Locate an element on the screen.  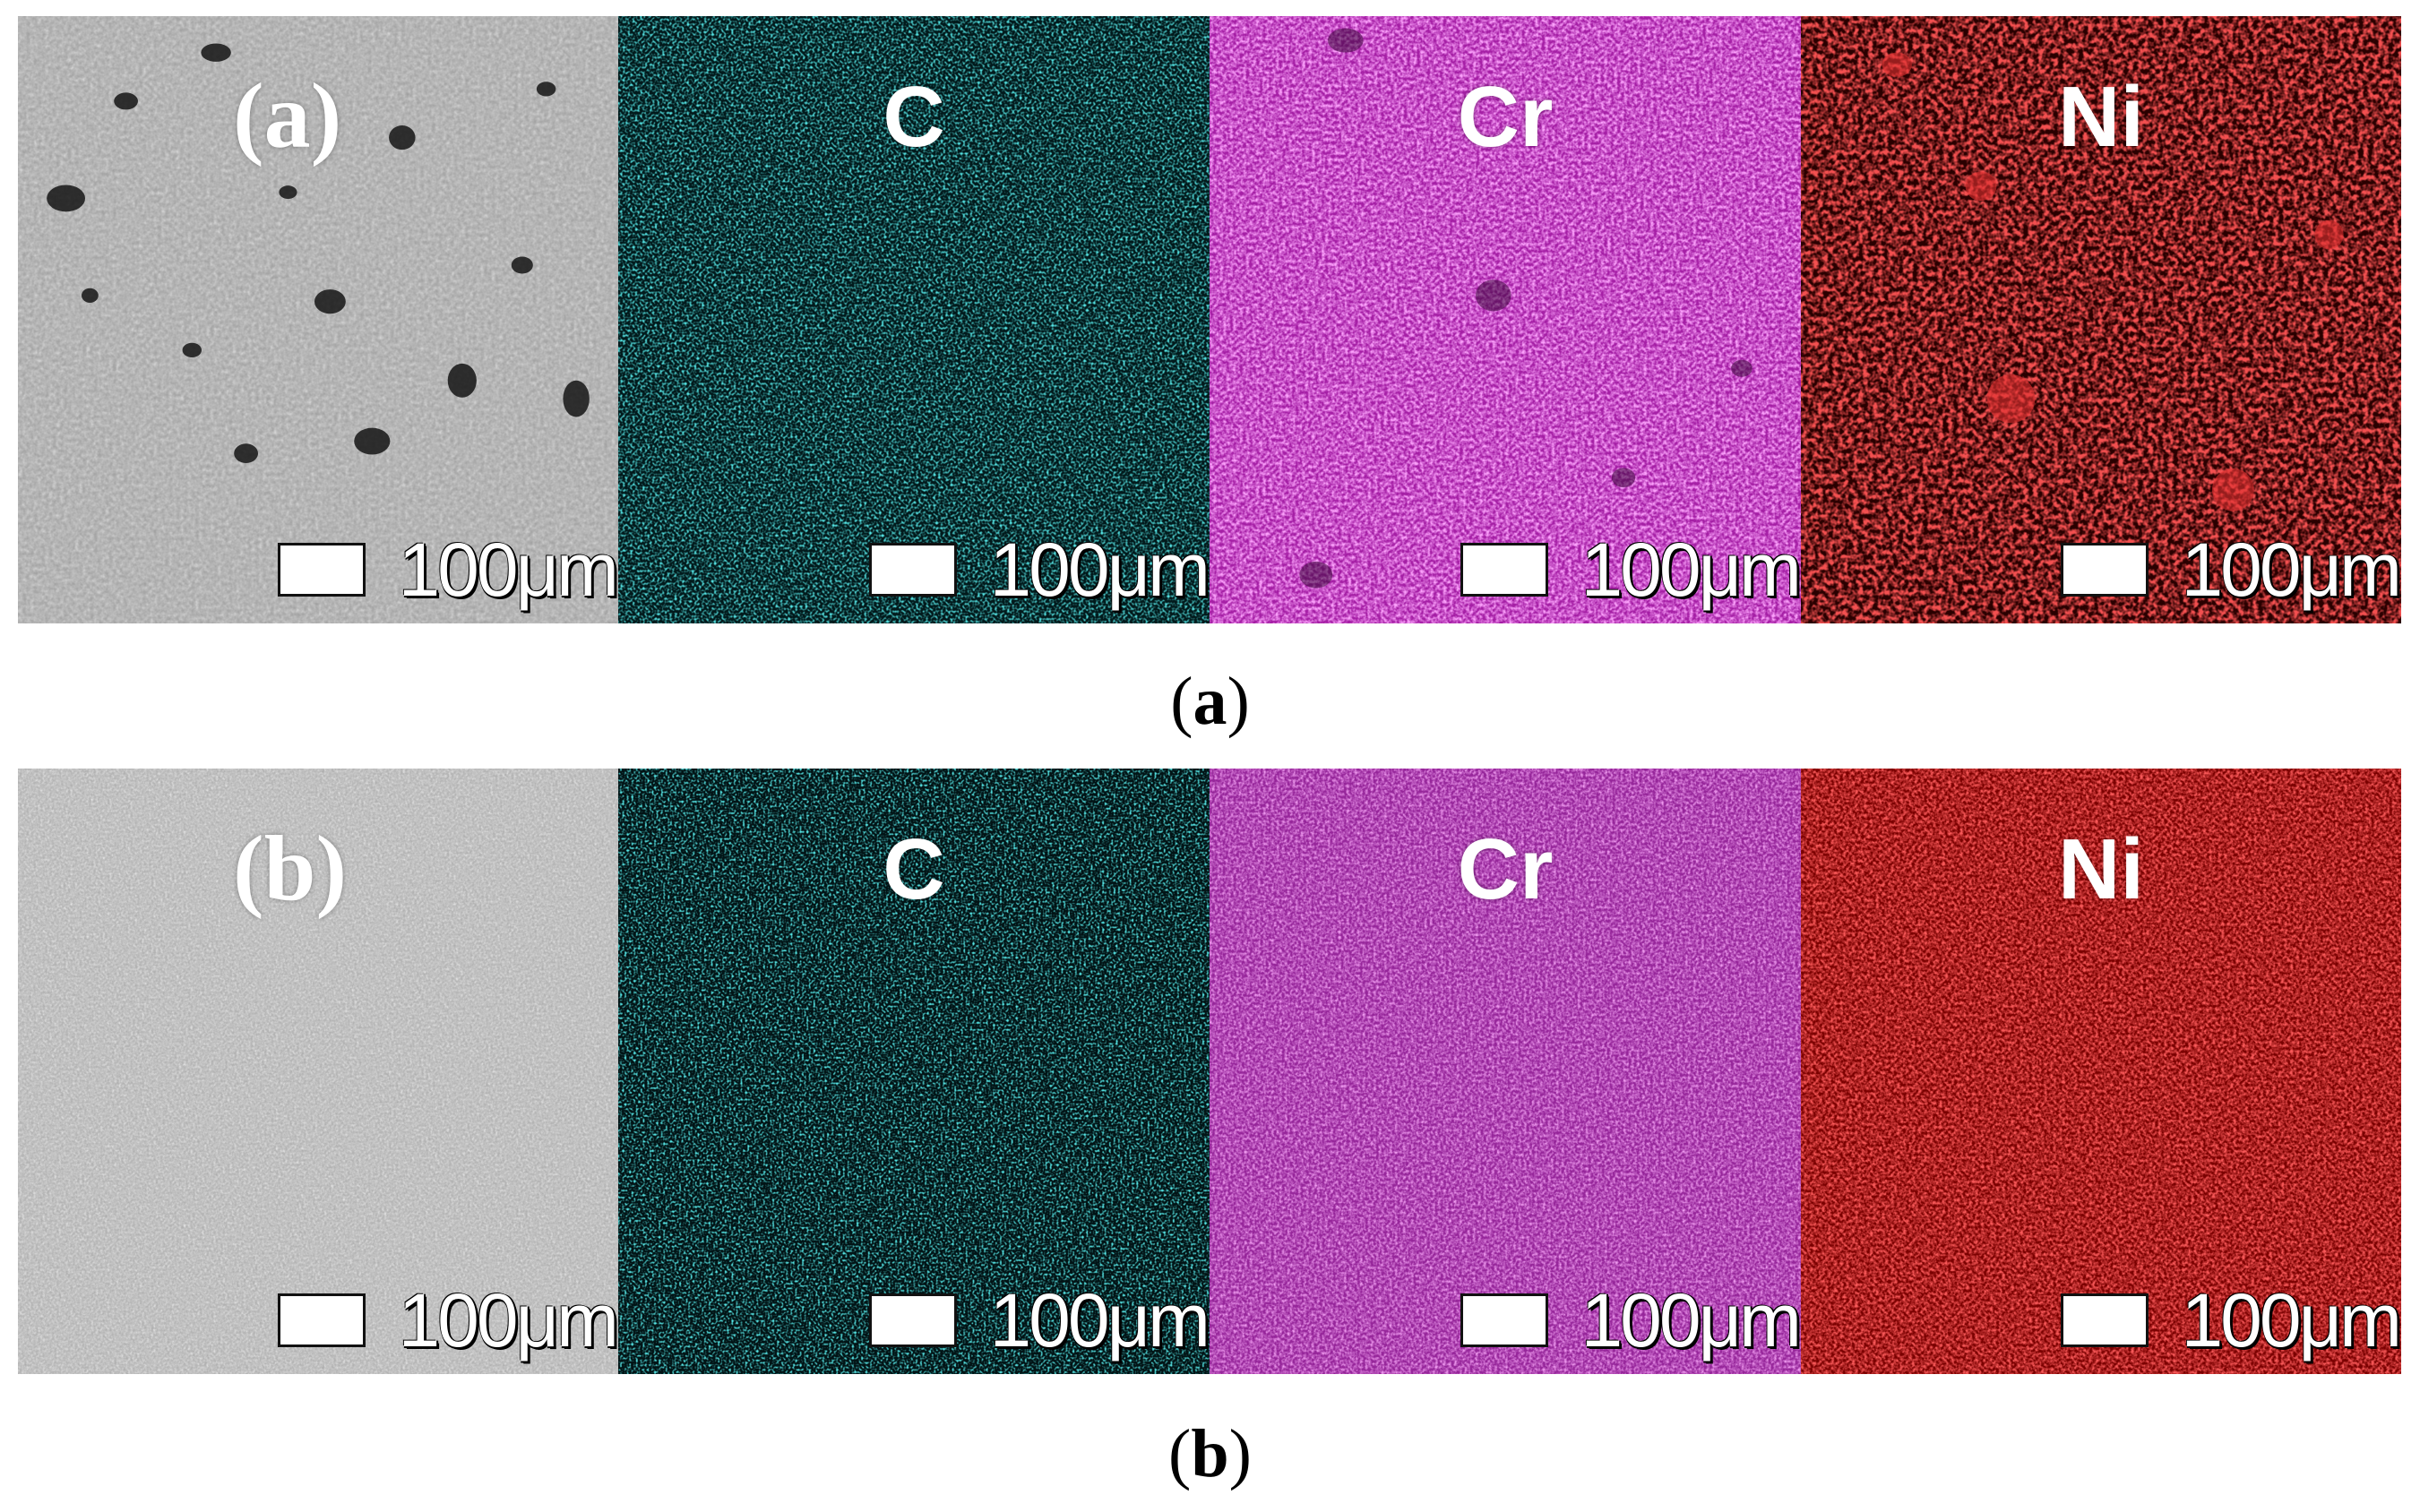
panel-label: (b) is located at coordinates (290, 869).